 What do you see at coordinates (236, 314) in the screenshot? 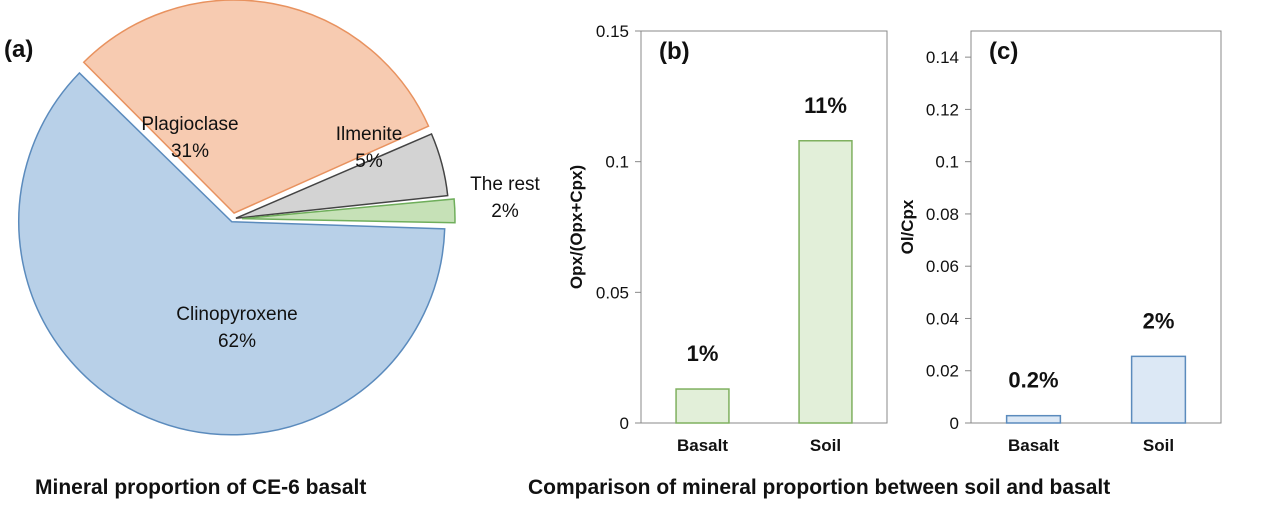
I see `pie-slice-label: Clinopyroxene` at bounding box center [236, 314].